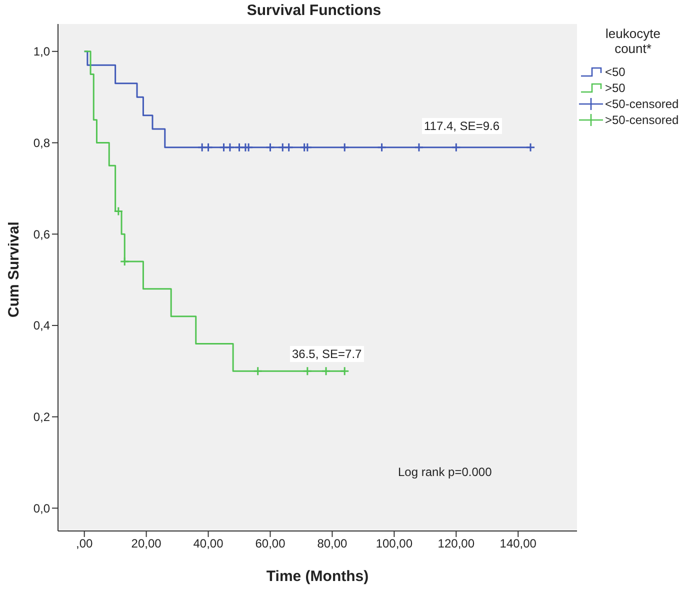  Describe the element at coordinates (41, 508) in the screenshot. I see `y-tick-label: 0,0` at that location.